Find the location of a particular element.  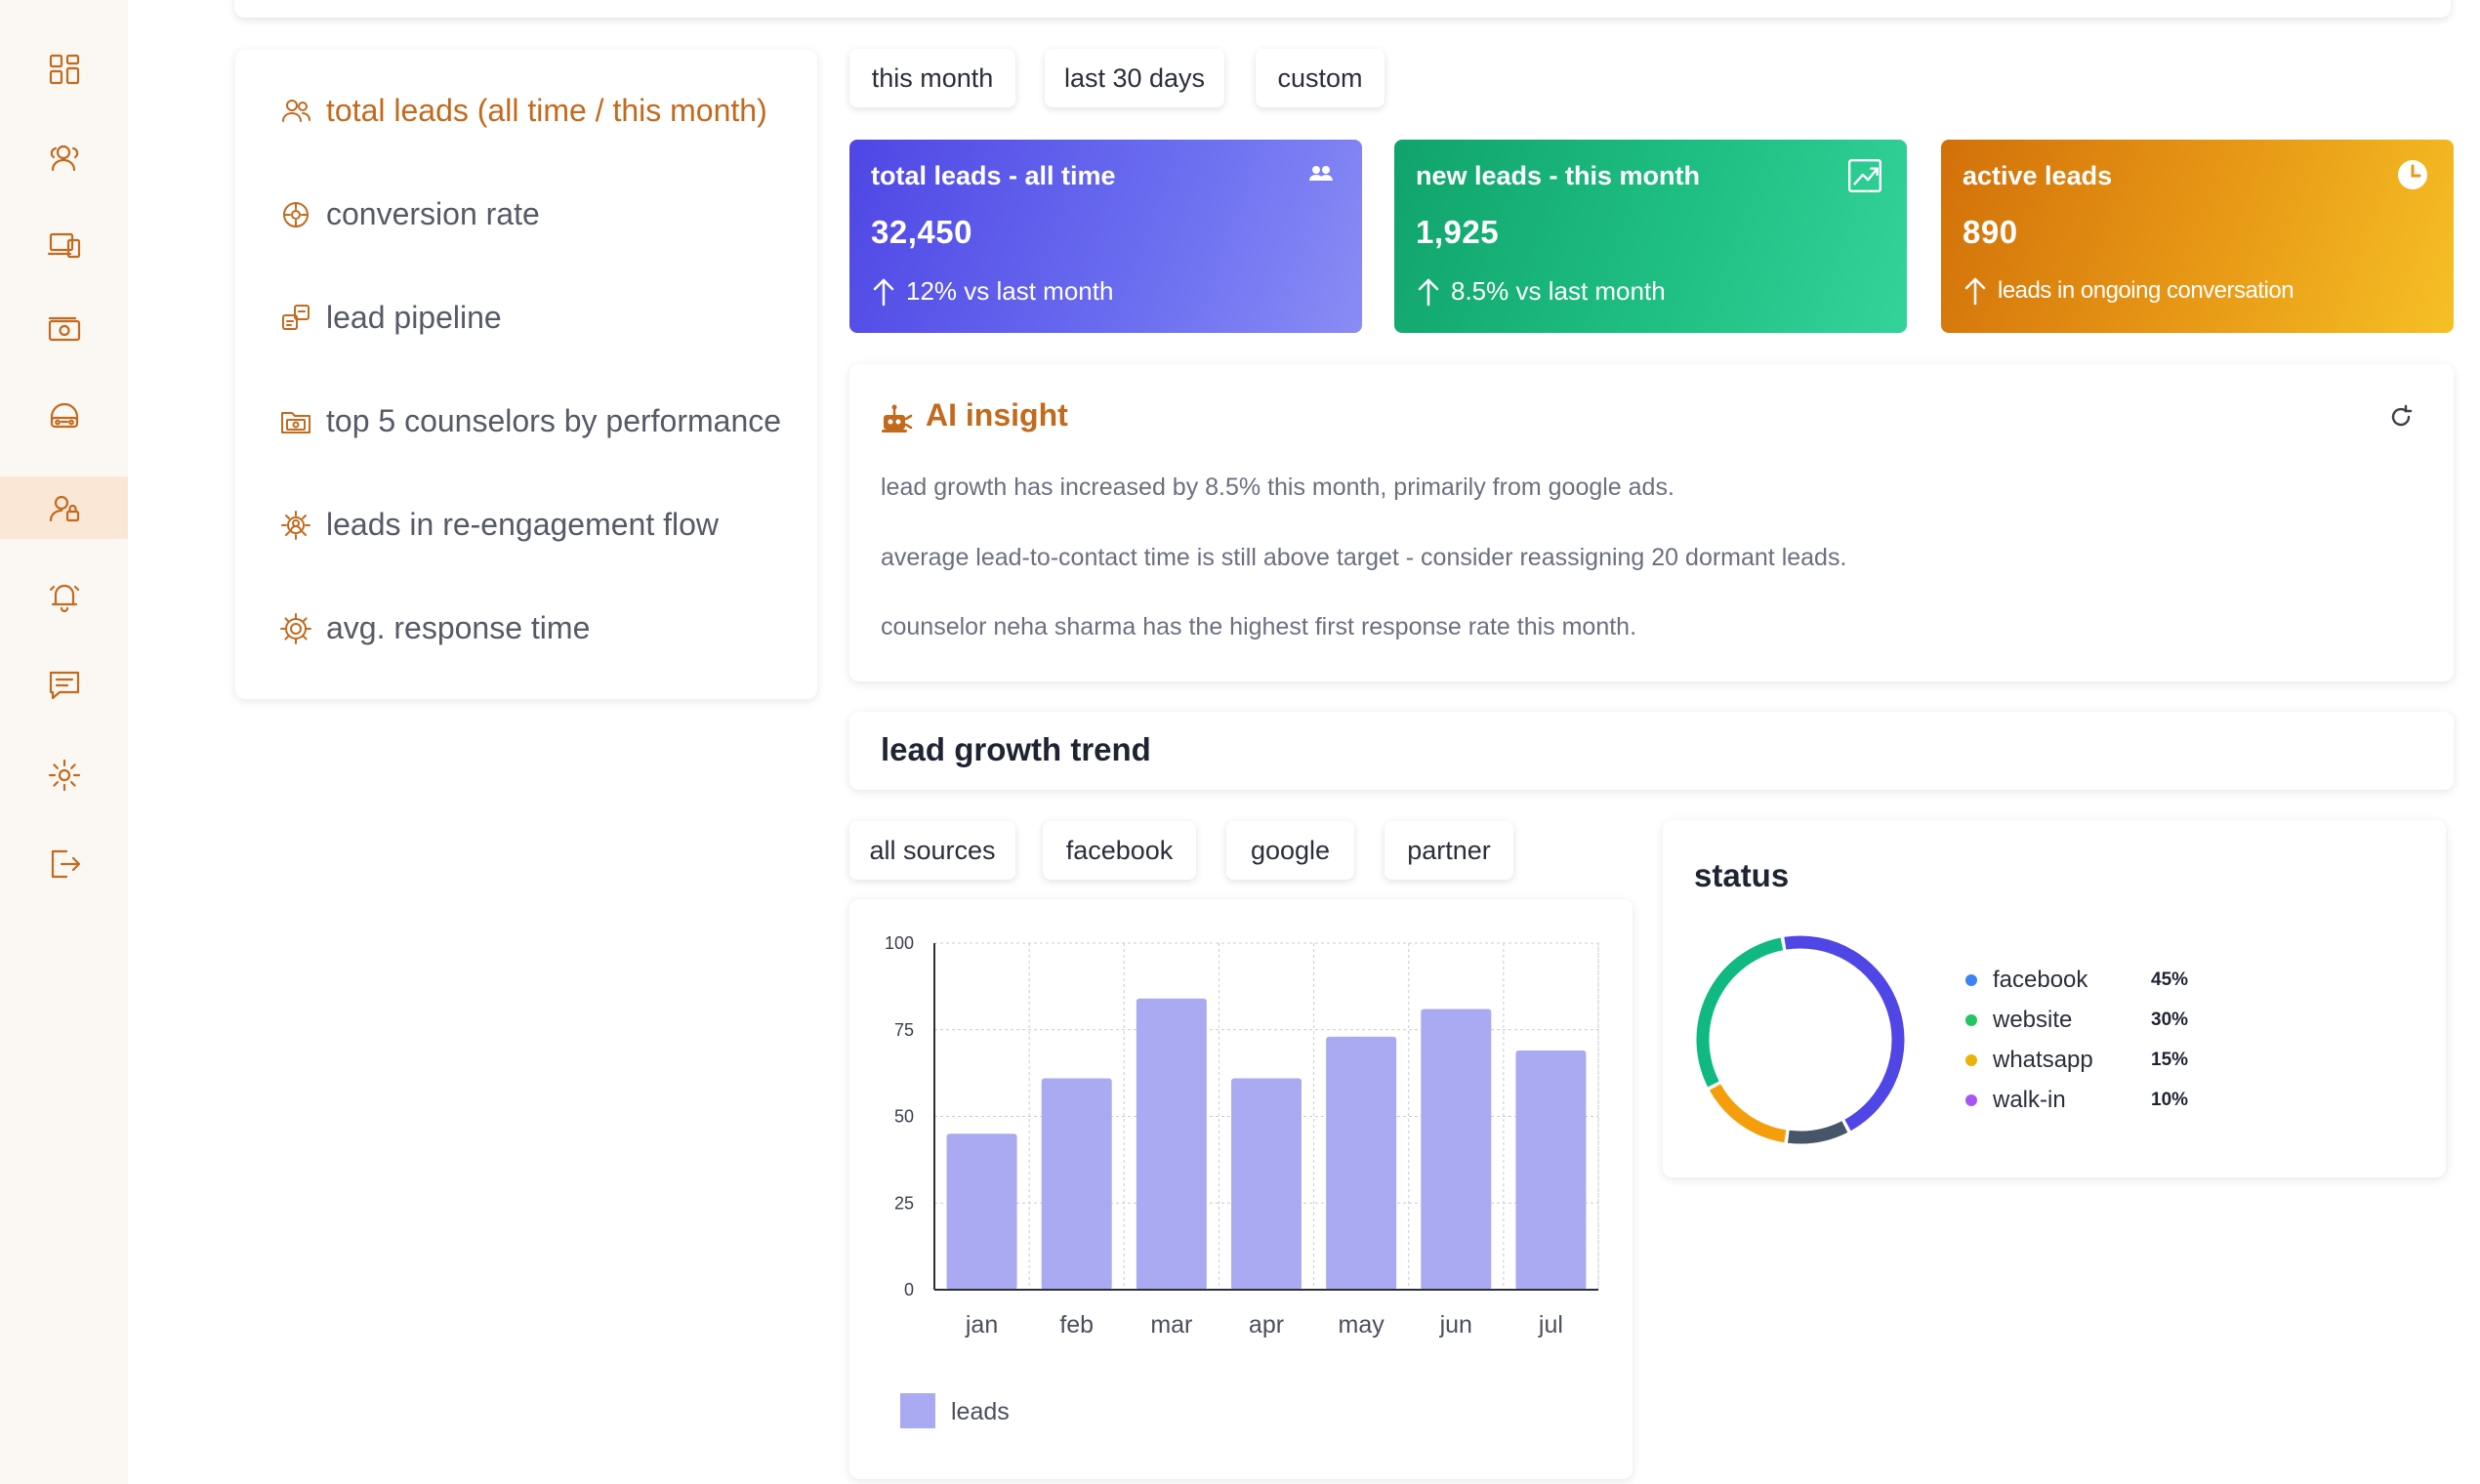

stat-title: new leads - this month is located at coordinates (1558, 176).